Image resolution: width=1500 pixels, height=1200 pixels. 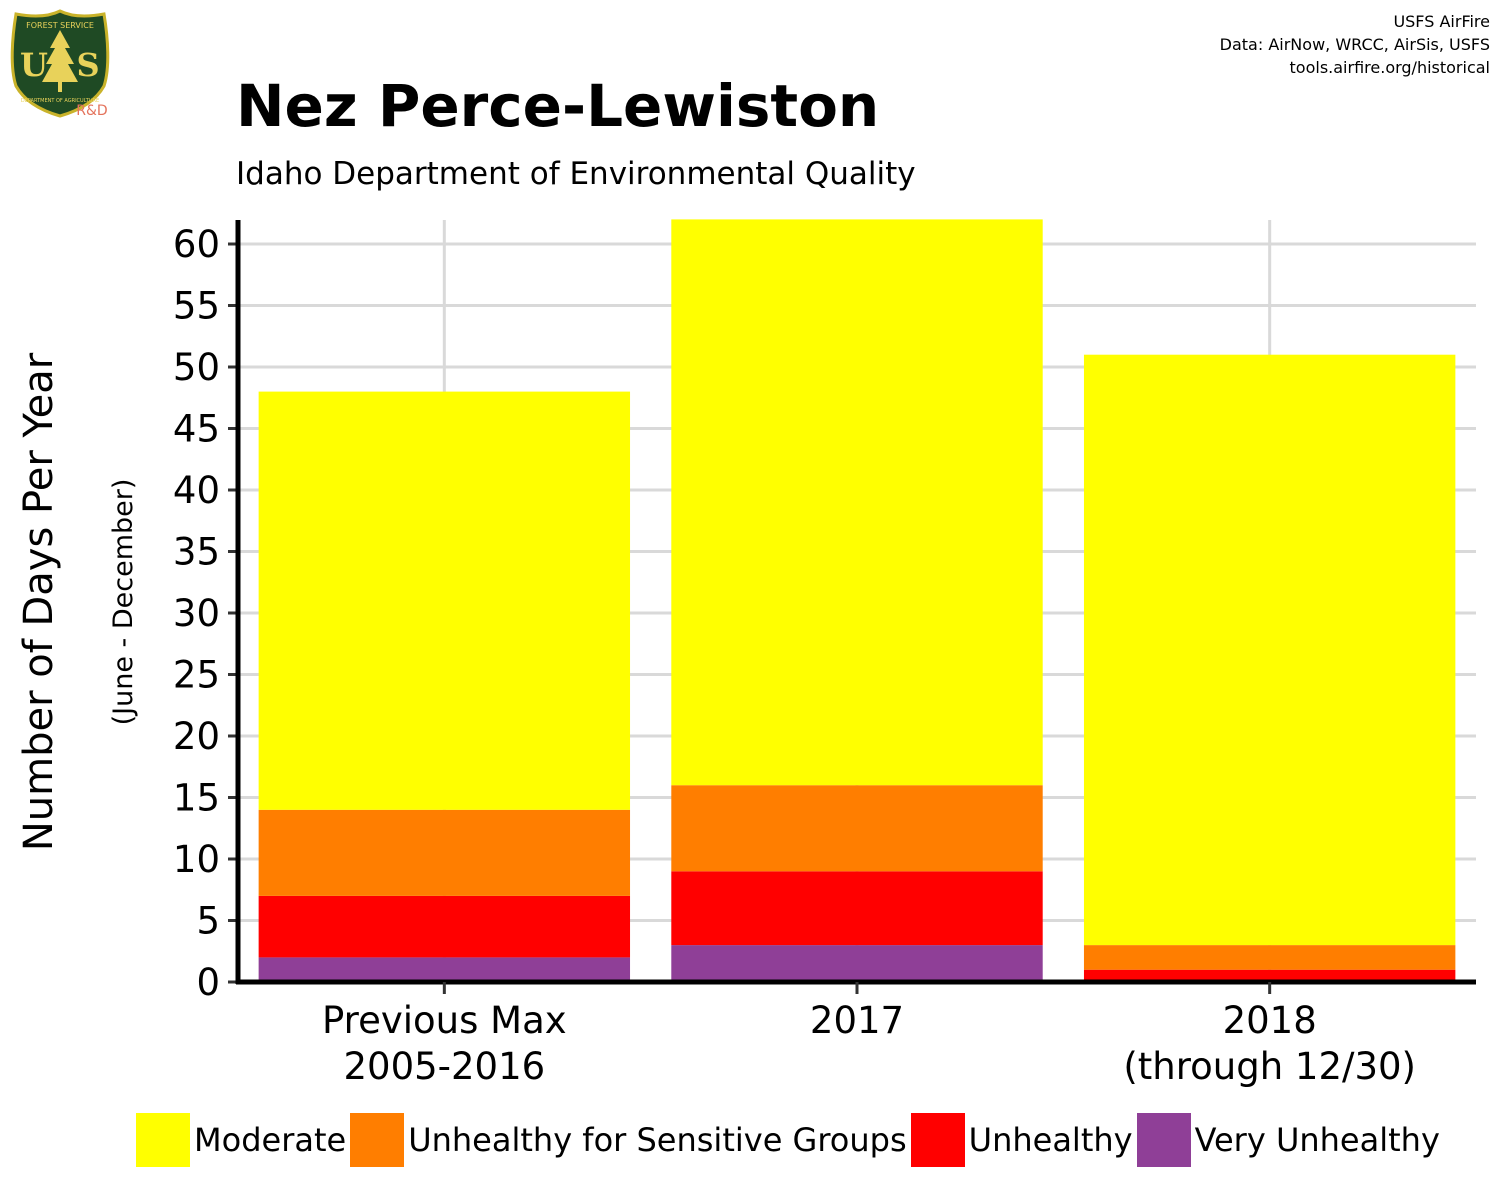 What do you see at coordinates (196, 490) in the screenshot?
I see `y-tick-label: 40` at bounding box center [196, 490].